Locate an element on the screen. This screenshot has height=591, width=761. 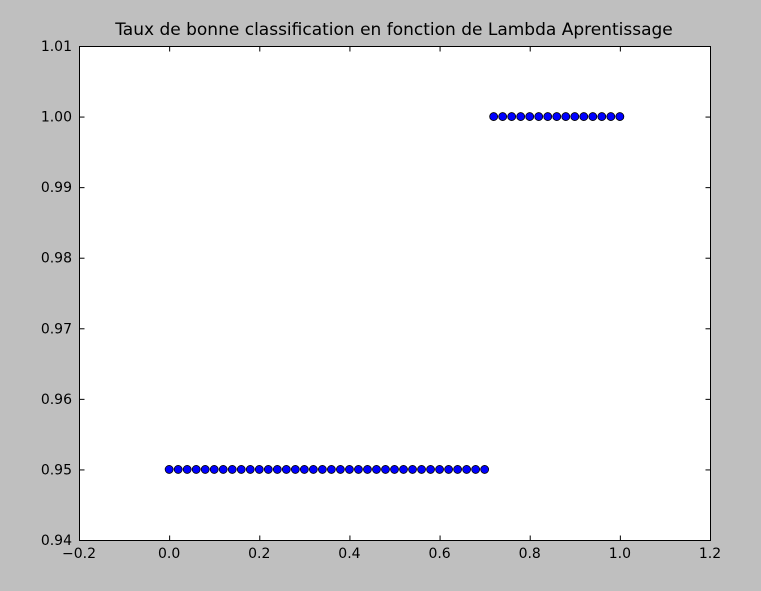
y-tick-label: 0.97 is located at coordinates (56, 329).